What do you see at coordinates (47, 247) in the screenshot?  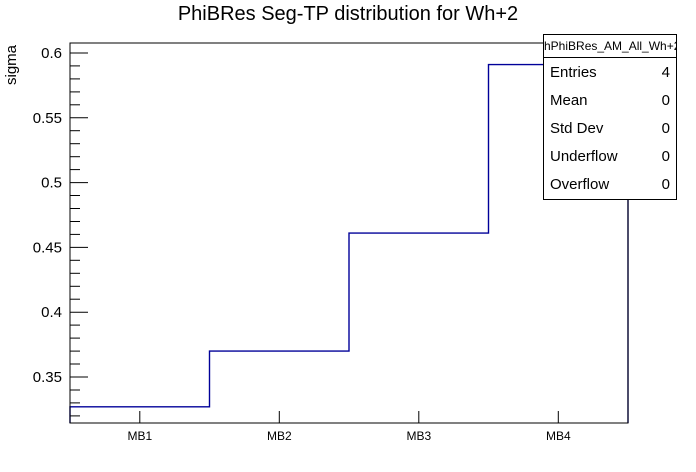 I see `svg-text: 0.45` at bounding box center [47, 247].